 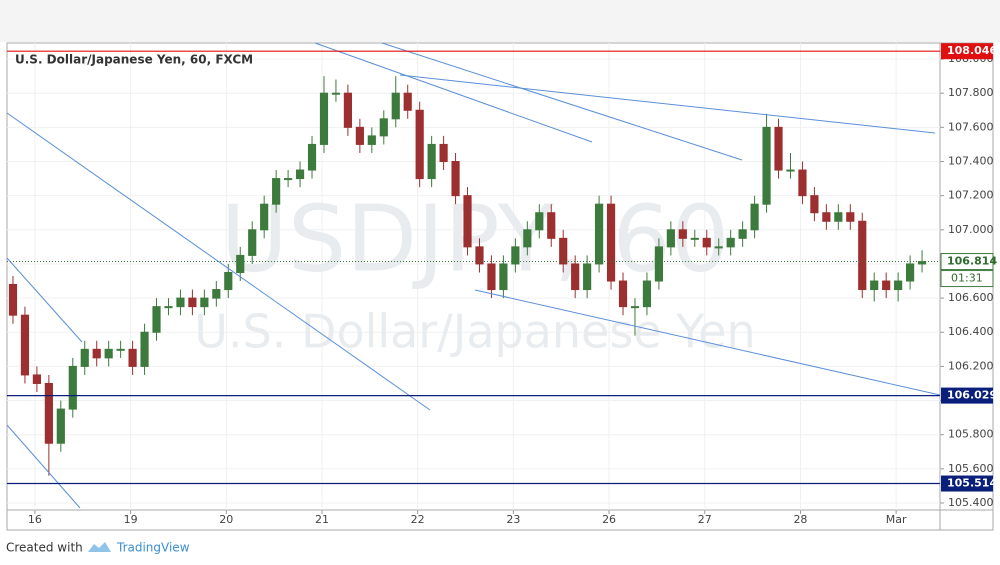 I want to click on y-tick-label: 107.600, so click(x=971, y=126).